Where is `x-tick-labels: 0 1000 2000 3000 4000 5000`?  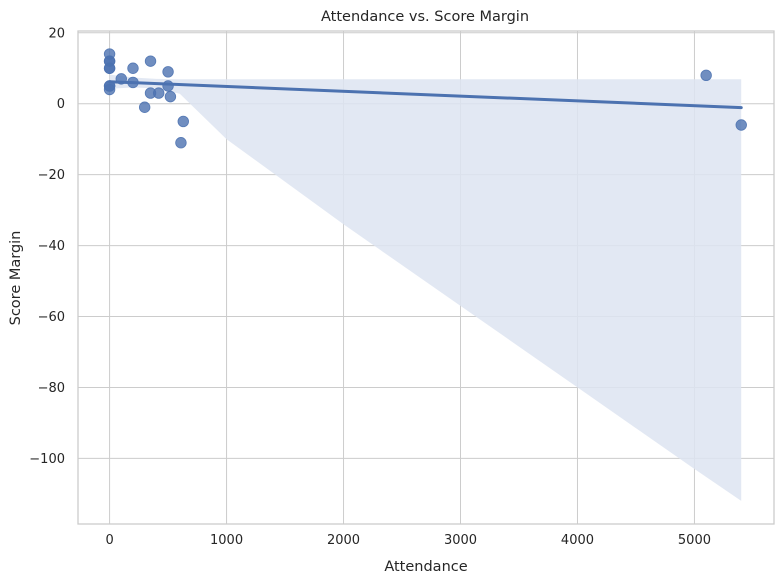 x-tick-labels: 0 1000 2000 3000 4000 5000 is located at coordinates (408, 540).